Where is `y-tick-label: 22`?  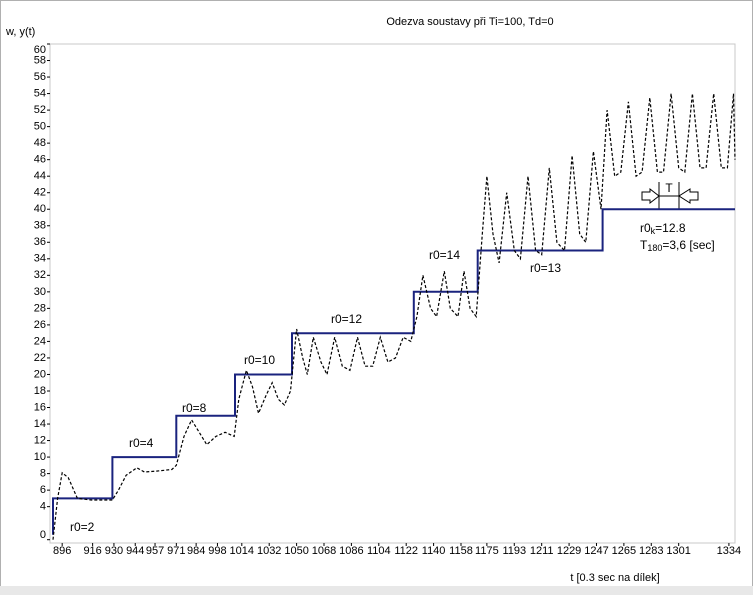
y-tick-label: 22 is located at coordinates (40, 358).